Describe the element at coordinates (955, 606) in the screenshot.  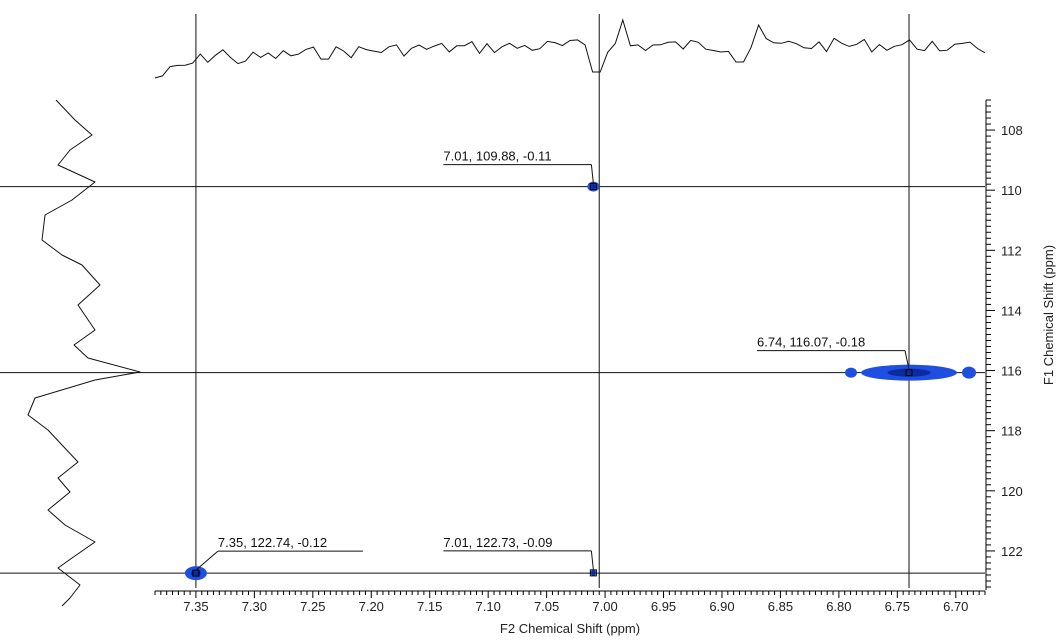
I see `x-tick-label: 6.70` at that location.